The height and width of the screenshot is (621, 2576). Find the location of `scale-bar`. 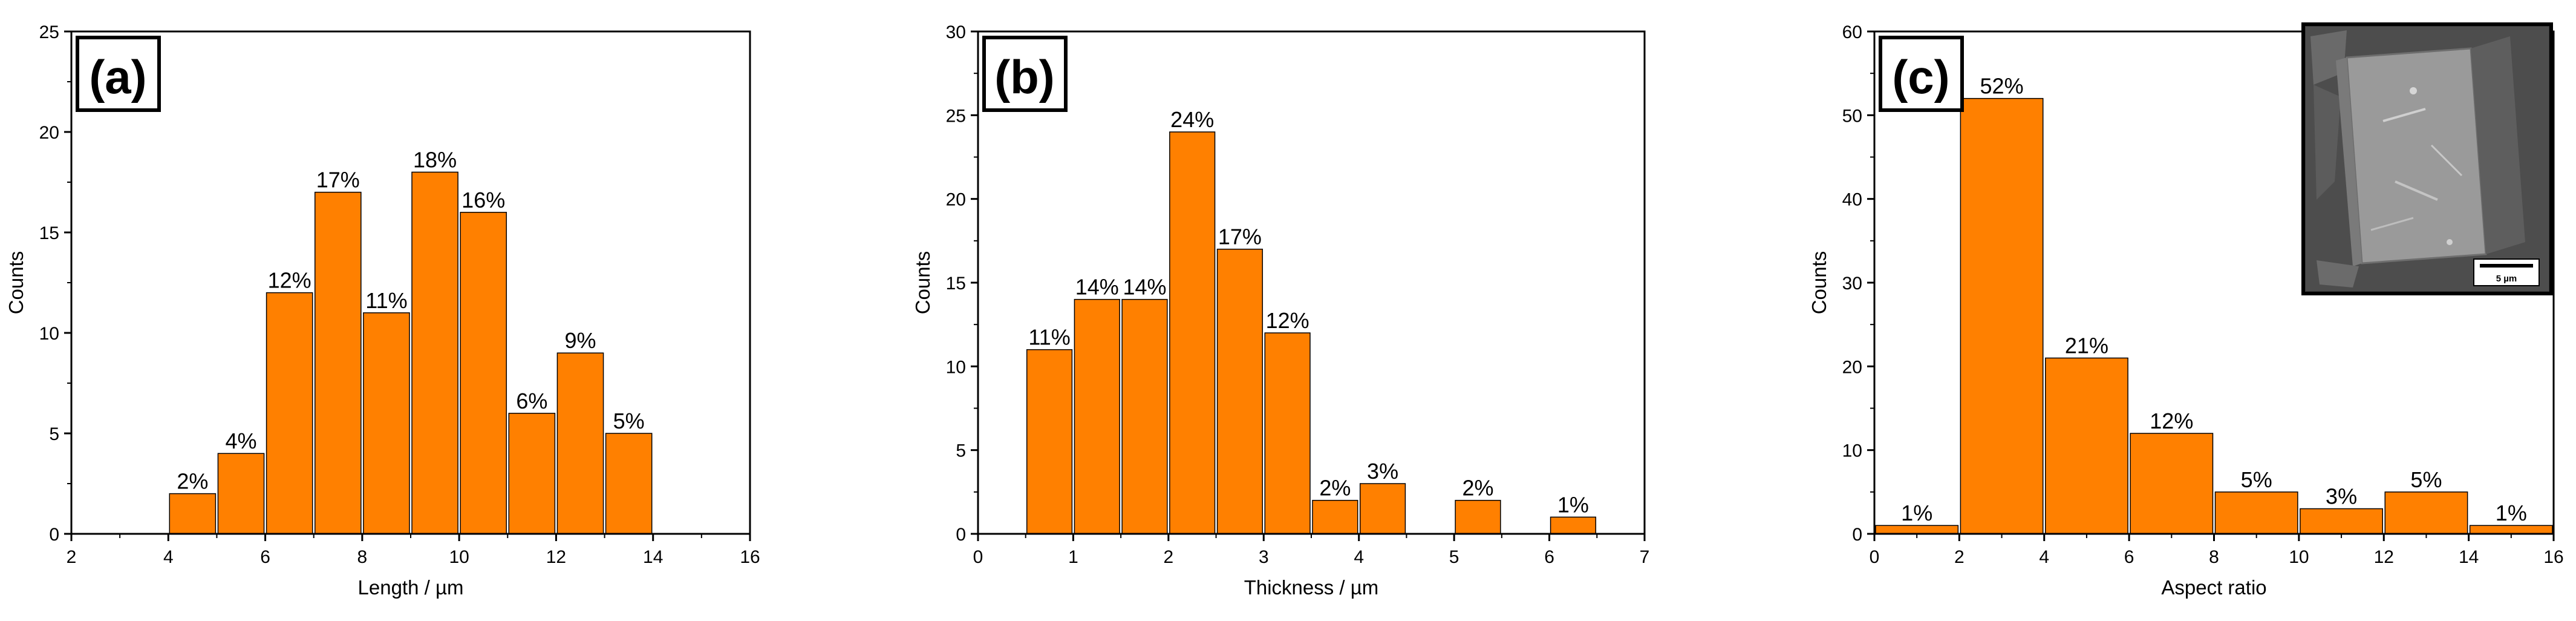

scale-bar is located at coordinates (2506, 266).